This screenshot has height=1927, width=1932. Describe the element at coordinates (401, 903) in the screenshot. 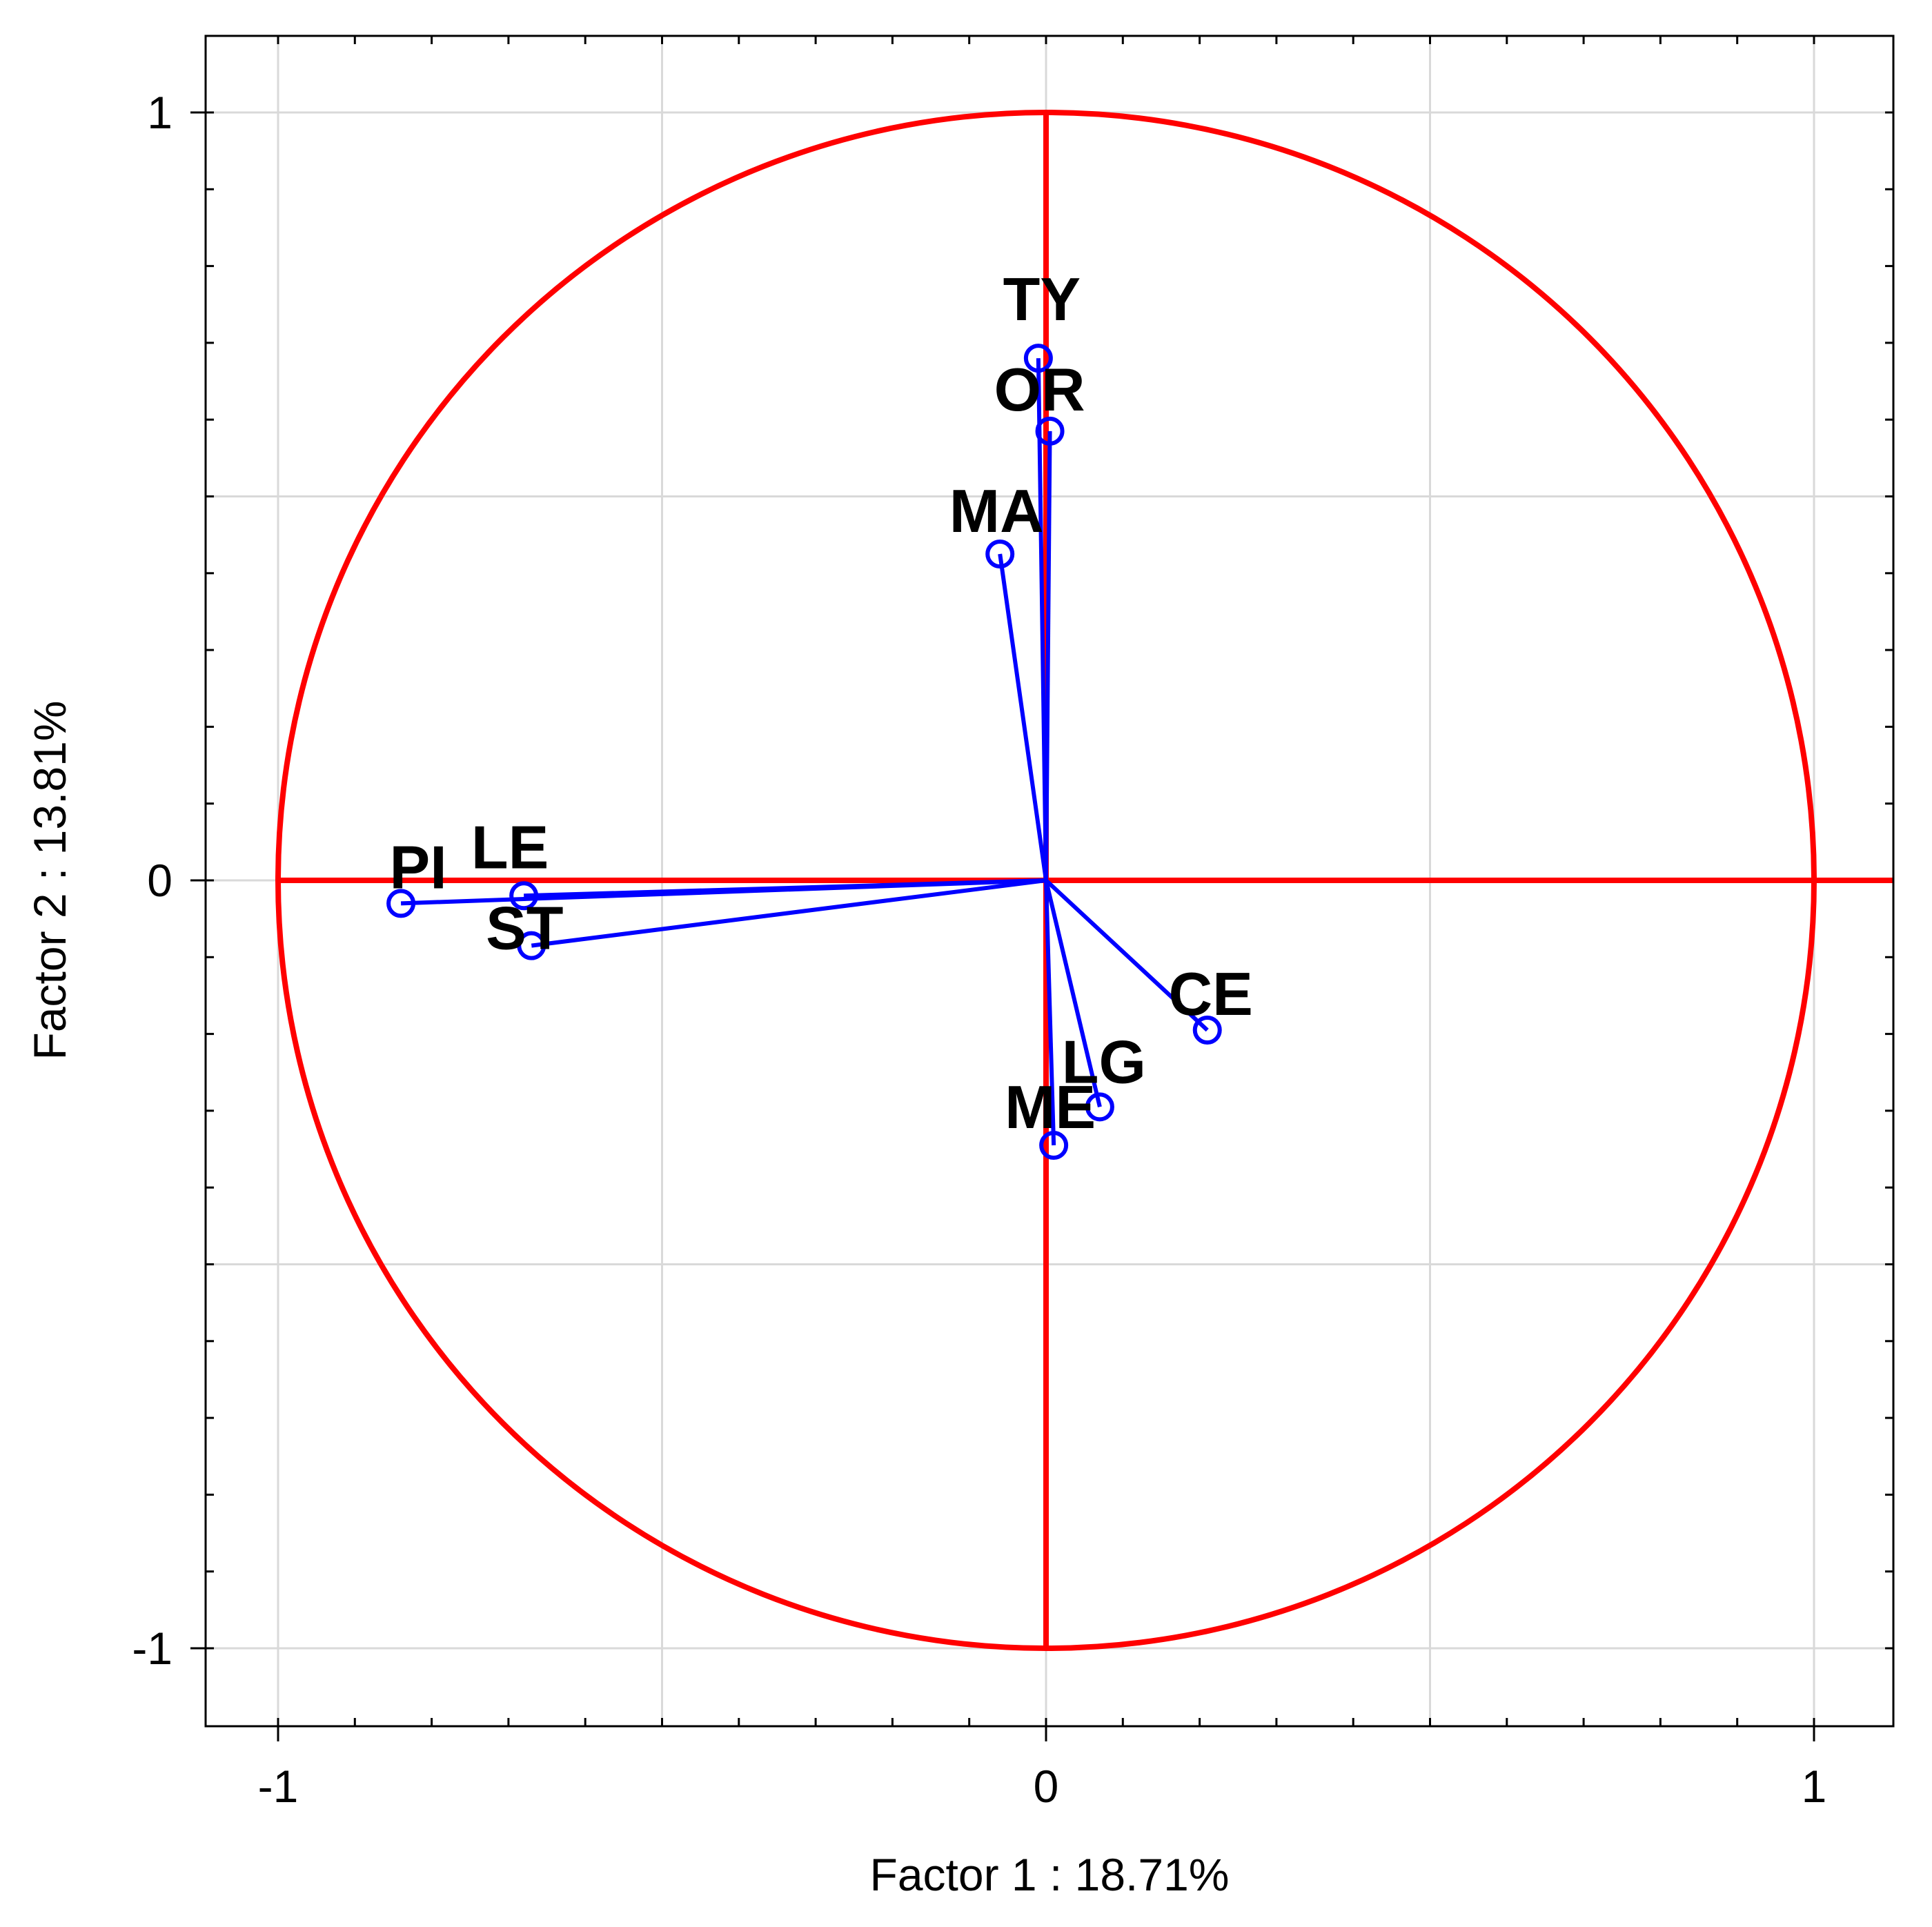

I see `loading-point-pi` at that location.